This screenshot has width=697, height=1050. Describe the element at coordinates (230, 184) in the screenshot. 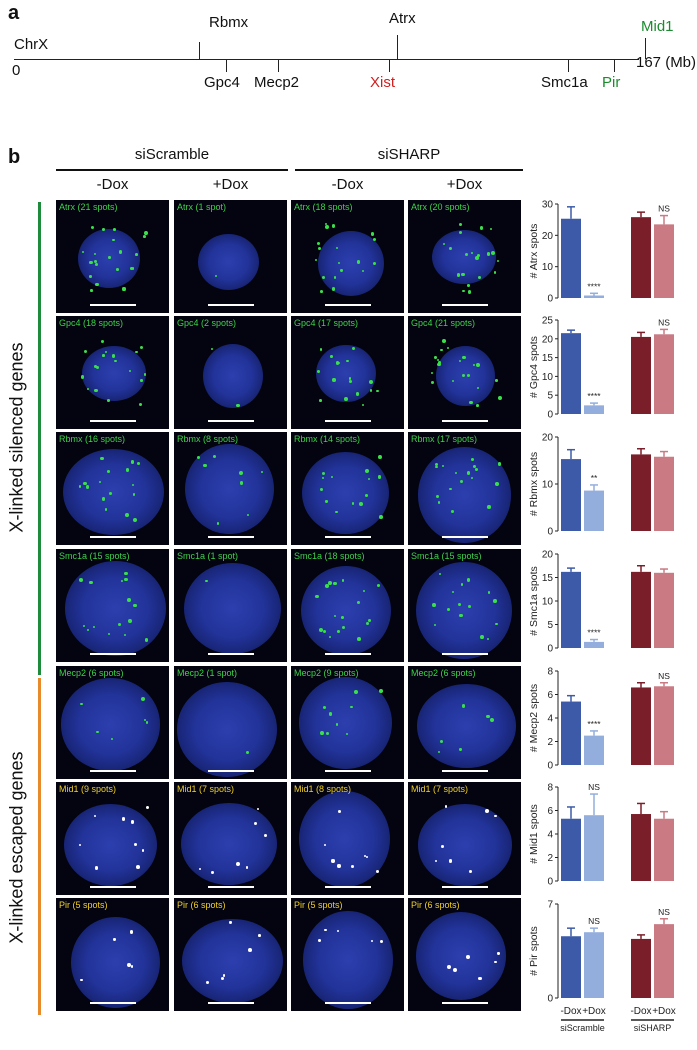

I see `column-header-scramble-plus-dox: +Dox` at that location.